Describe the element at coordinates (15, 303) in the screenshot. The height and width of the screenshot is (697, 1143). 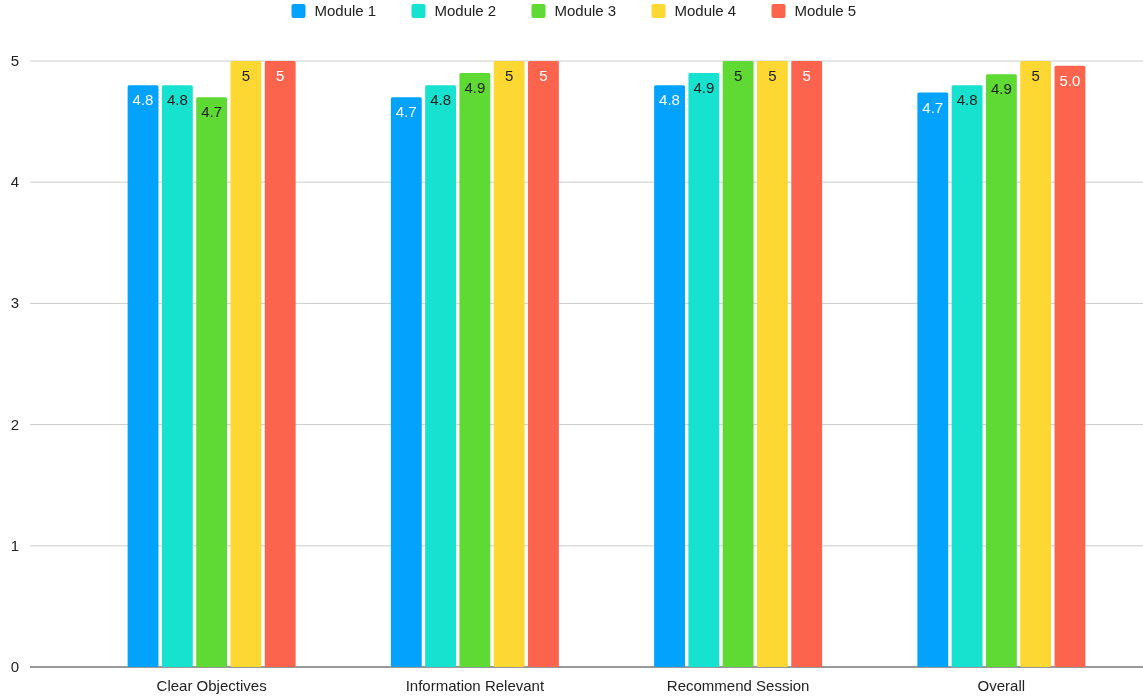
I see `y-tick-label: 3` at that location.